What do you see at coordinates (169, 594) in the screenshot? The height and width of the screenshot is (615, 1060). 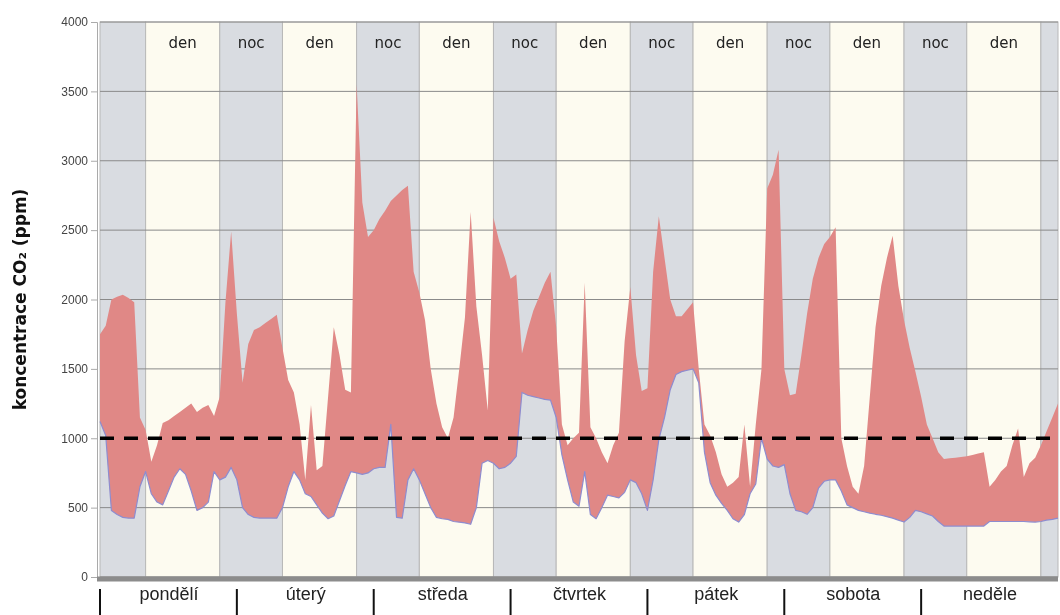 I see `x-tick-label: pondělí` at bounding box center [169, 594].